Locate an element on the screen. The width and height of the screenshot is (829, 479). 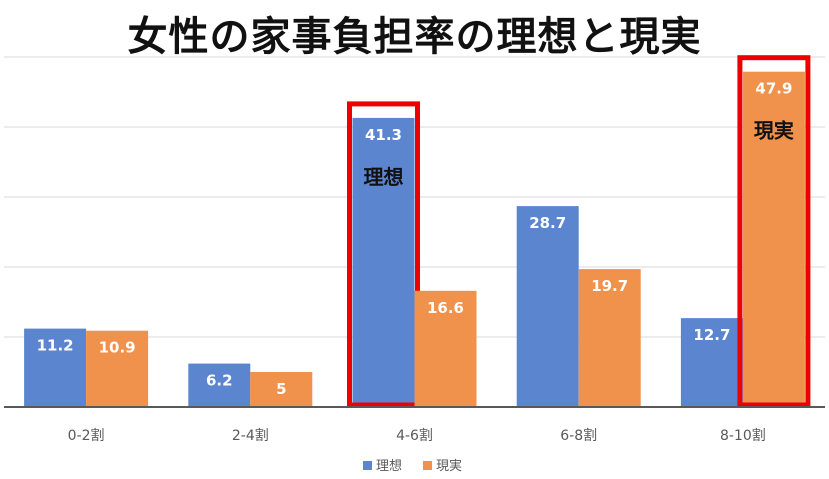
legend-label: 理想 is located at coordinates (389, 466).